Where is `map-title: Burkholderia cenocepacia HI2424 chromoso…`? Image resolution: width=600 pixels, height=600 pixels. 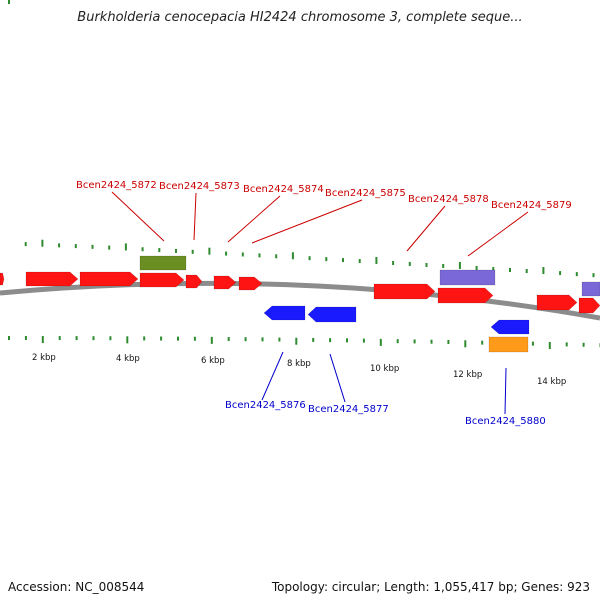
map-title: Burkholderia cenocepacia HI2424 chromoso… is located at coordinates (300, 17).